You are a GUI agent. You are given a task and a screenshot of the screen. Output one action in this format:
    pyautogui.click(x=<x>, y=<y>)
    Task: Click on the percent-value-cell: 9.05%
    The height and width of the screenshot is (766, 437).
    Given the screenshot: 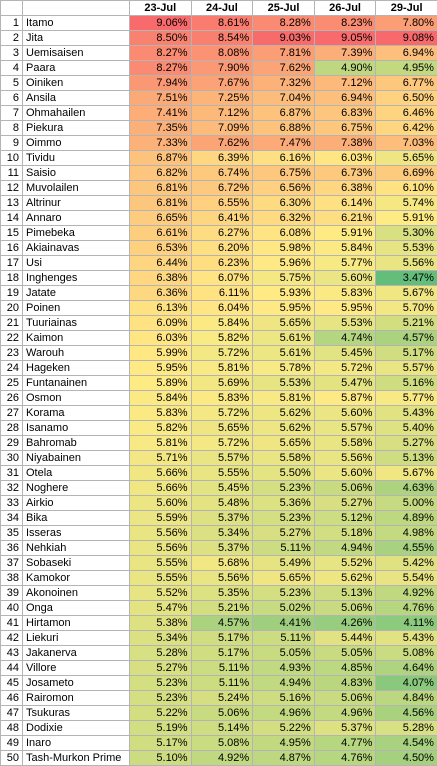 What is the action you would take?
    pyautogui.click(x=345, y=38)
    